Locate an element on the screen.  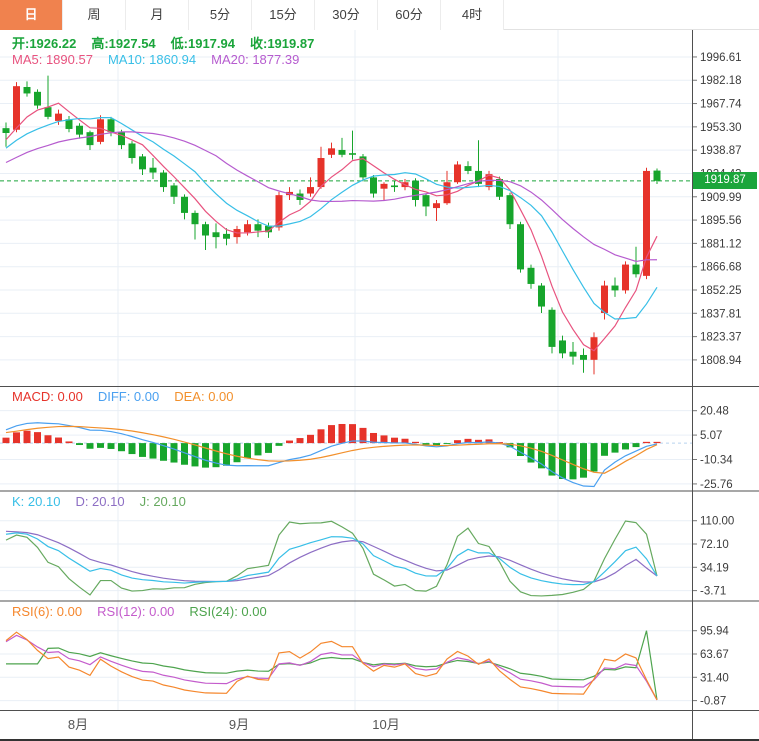
y-axis-label: 1967.74 is located at coordinates (721, 105).